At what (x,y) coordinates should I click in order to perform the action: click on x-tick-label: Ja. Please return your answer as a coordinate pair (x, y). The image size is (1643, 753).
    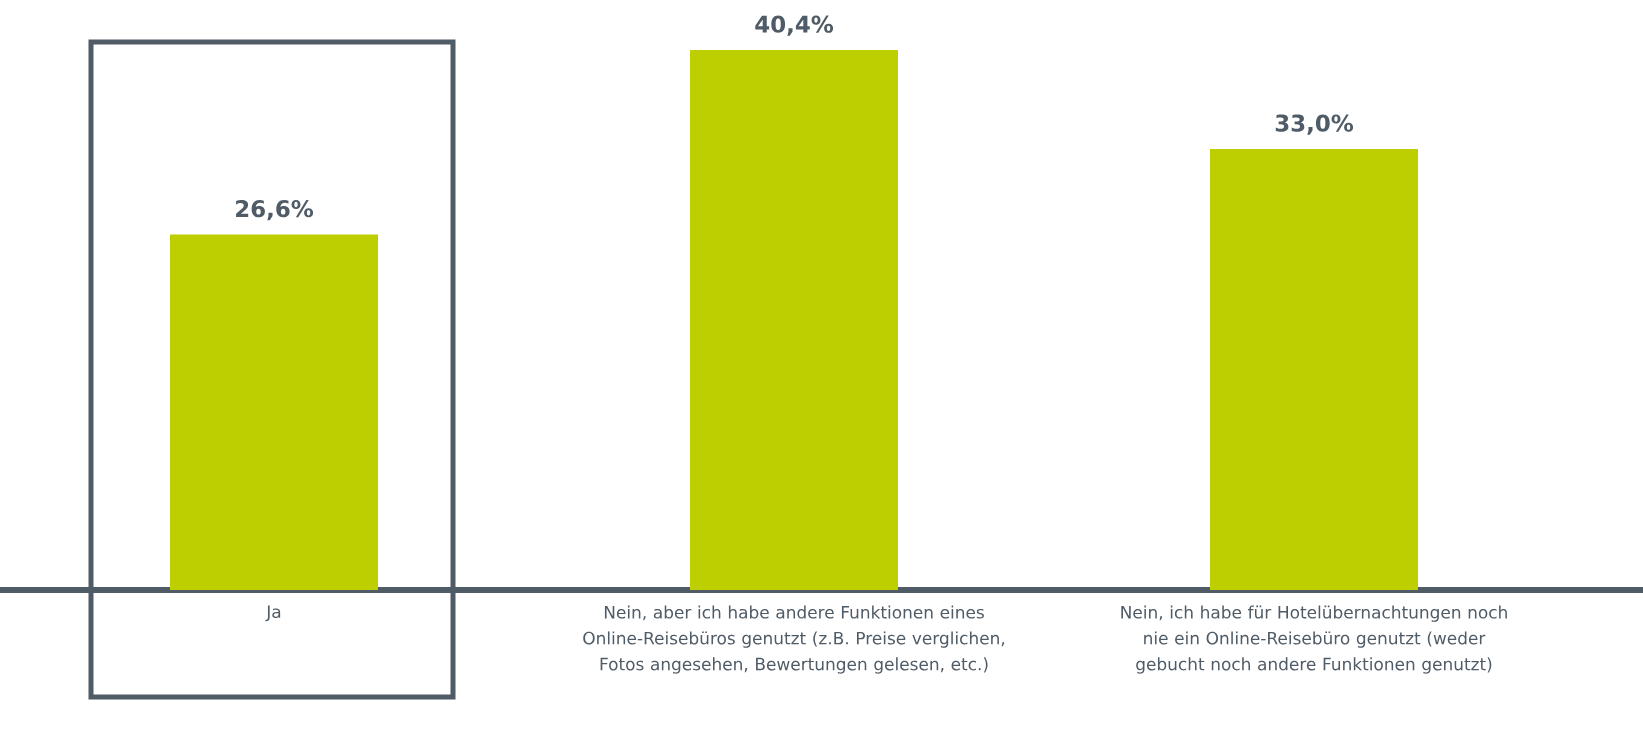
    Looking at the image, I should click on (273, 613).